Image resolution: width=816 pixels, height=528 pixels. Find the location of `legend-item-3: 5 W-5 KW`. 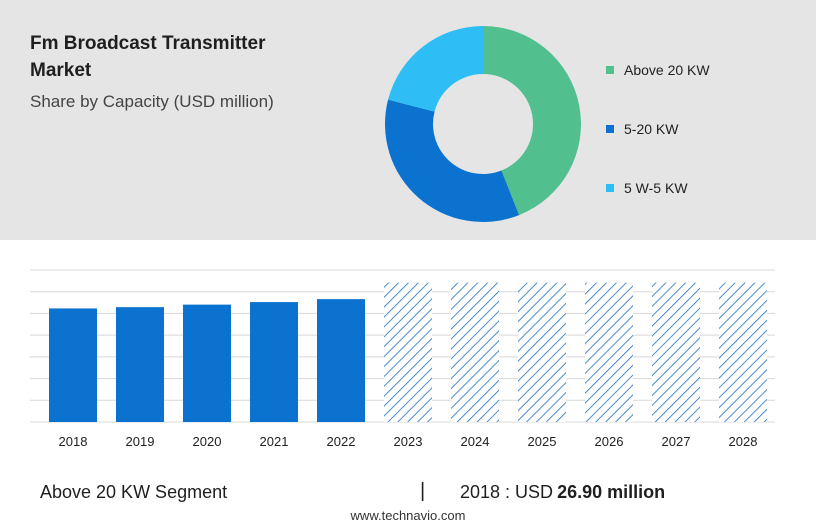

legend-item-3: 5 W-5 KW is located at coordinates (658, 188).